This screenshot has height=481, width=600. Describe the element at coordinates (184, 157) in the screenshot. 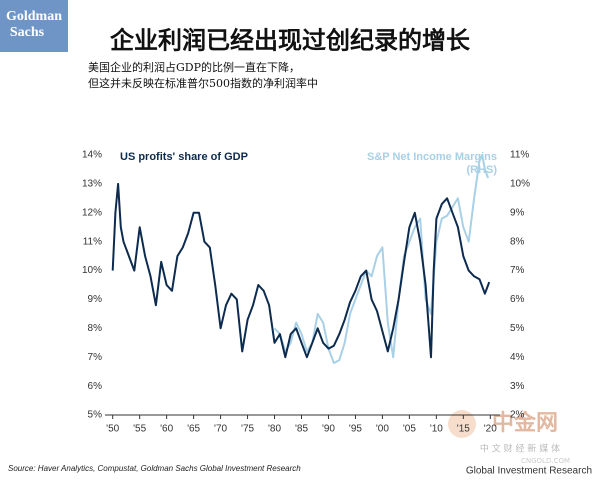

I see `series-label: US profits' share of GDP` at that location.